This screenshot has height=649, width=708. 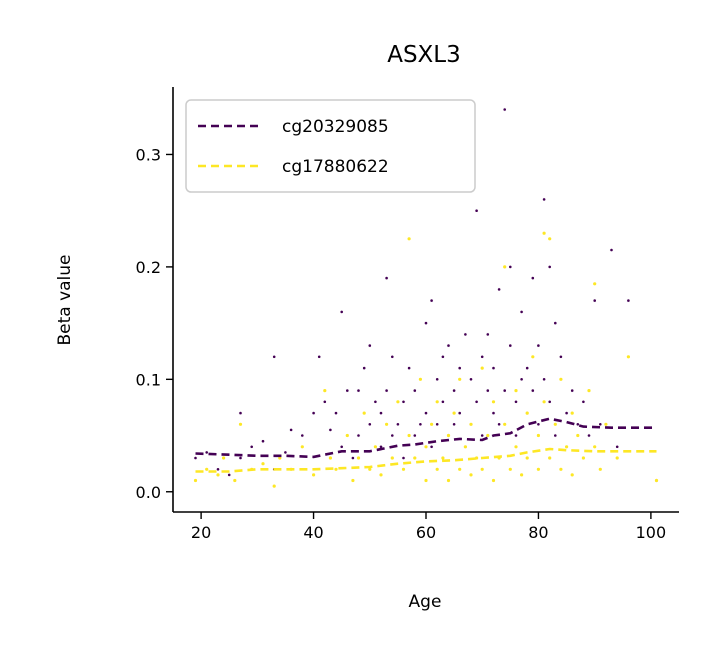 I want to click on x-tick-label: 60, so click(x=426, y=532).